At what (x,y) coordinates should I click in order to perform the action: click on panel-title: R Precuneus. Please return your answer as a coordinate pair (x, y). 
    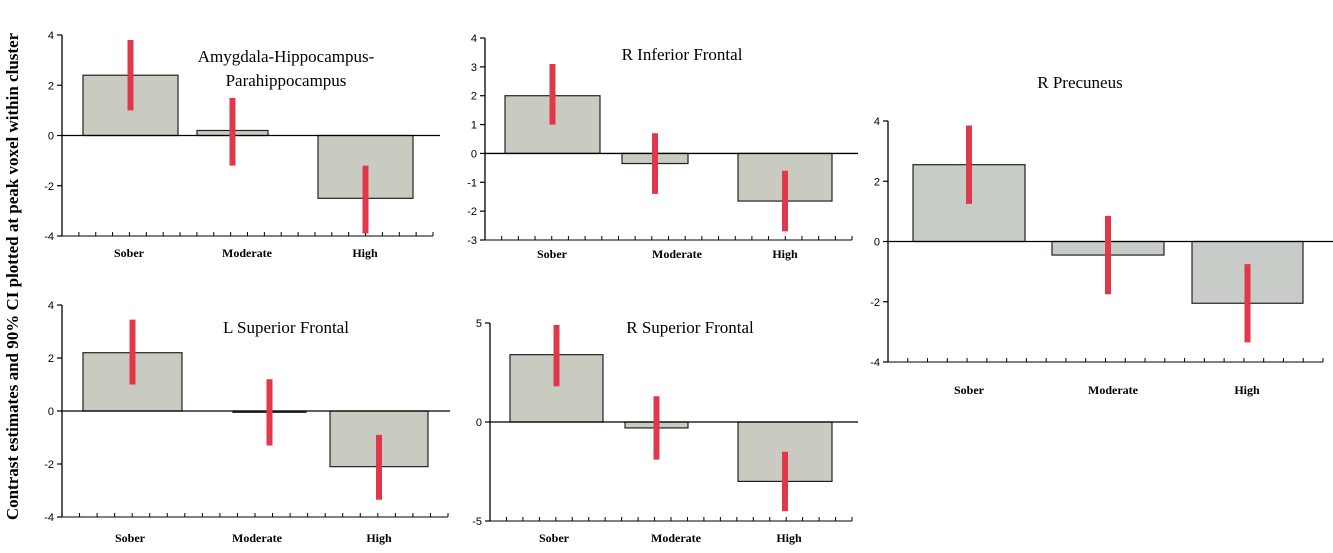
    Looking at the image, I should click on (1079, 82).